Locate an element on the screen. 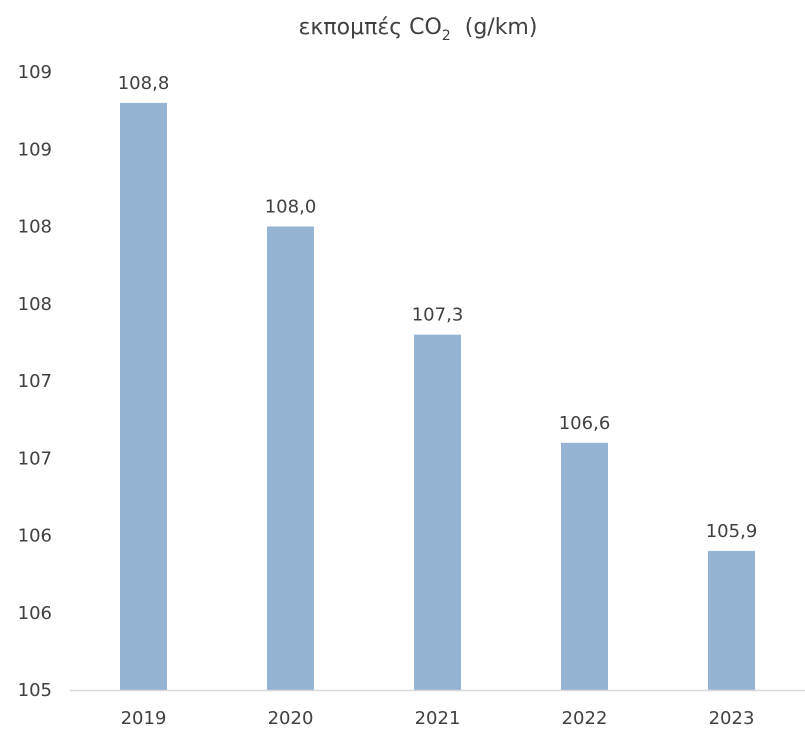  data-label: 106,6 is located at coordinates (585, 423).